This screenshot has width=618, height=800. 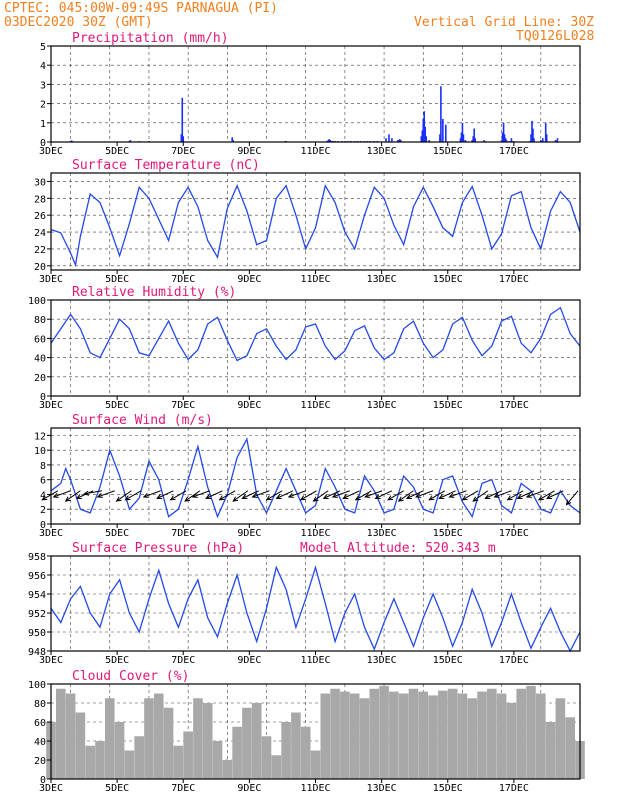 I want to click on wind-series-line, so click(x=315, y=478).